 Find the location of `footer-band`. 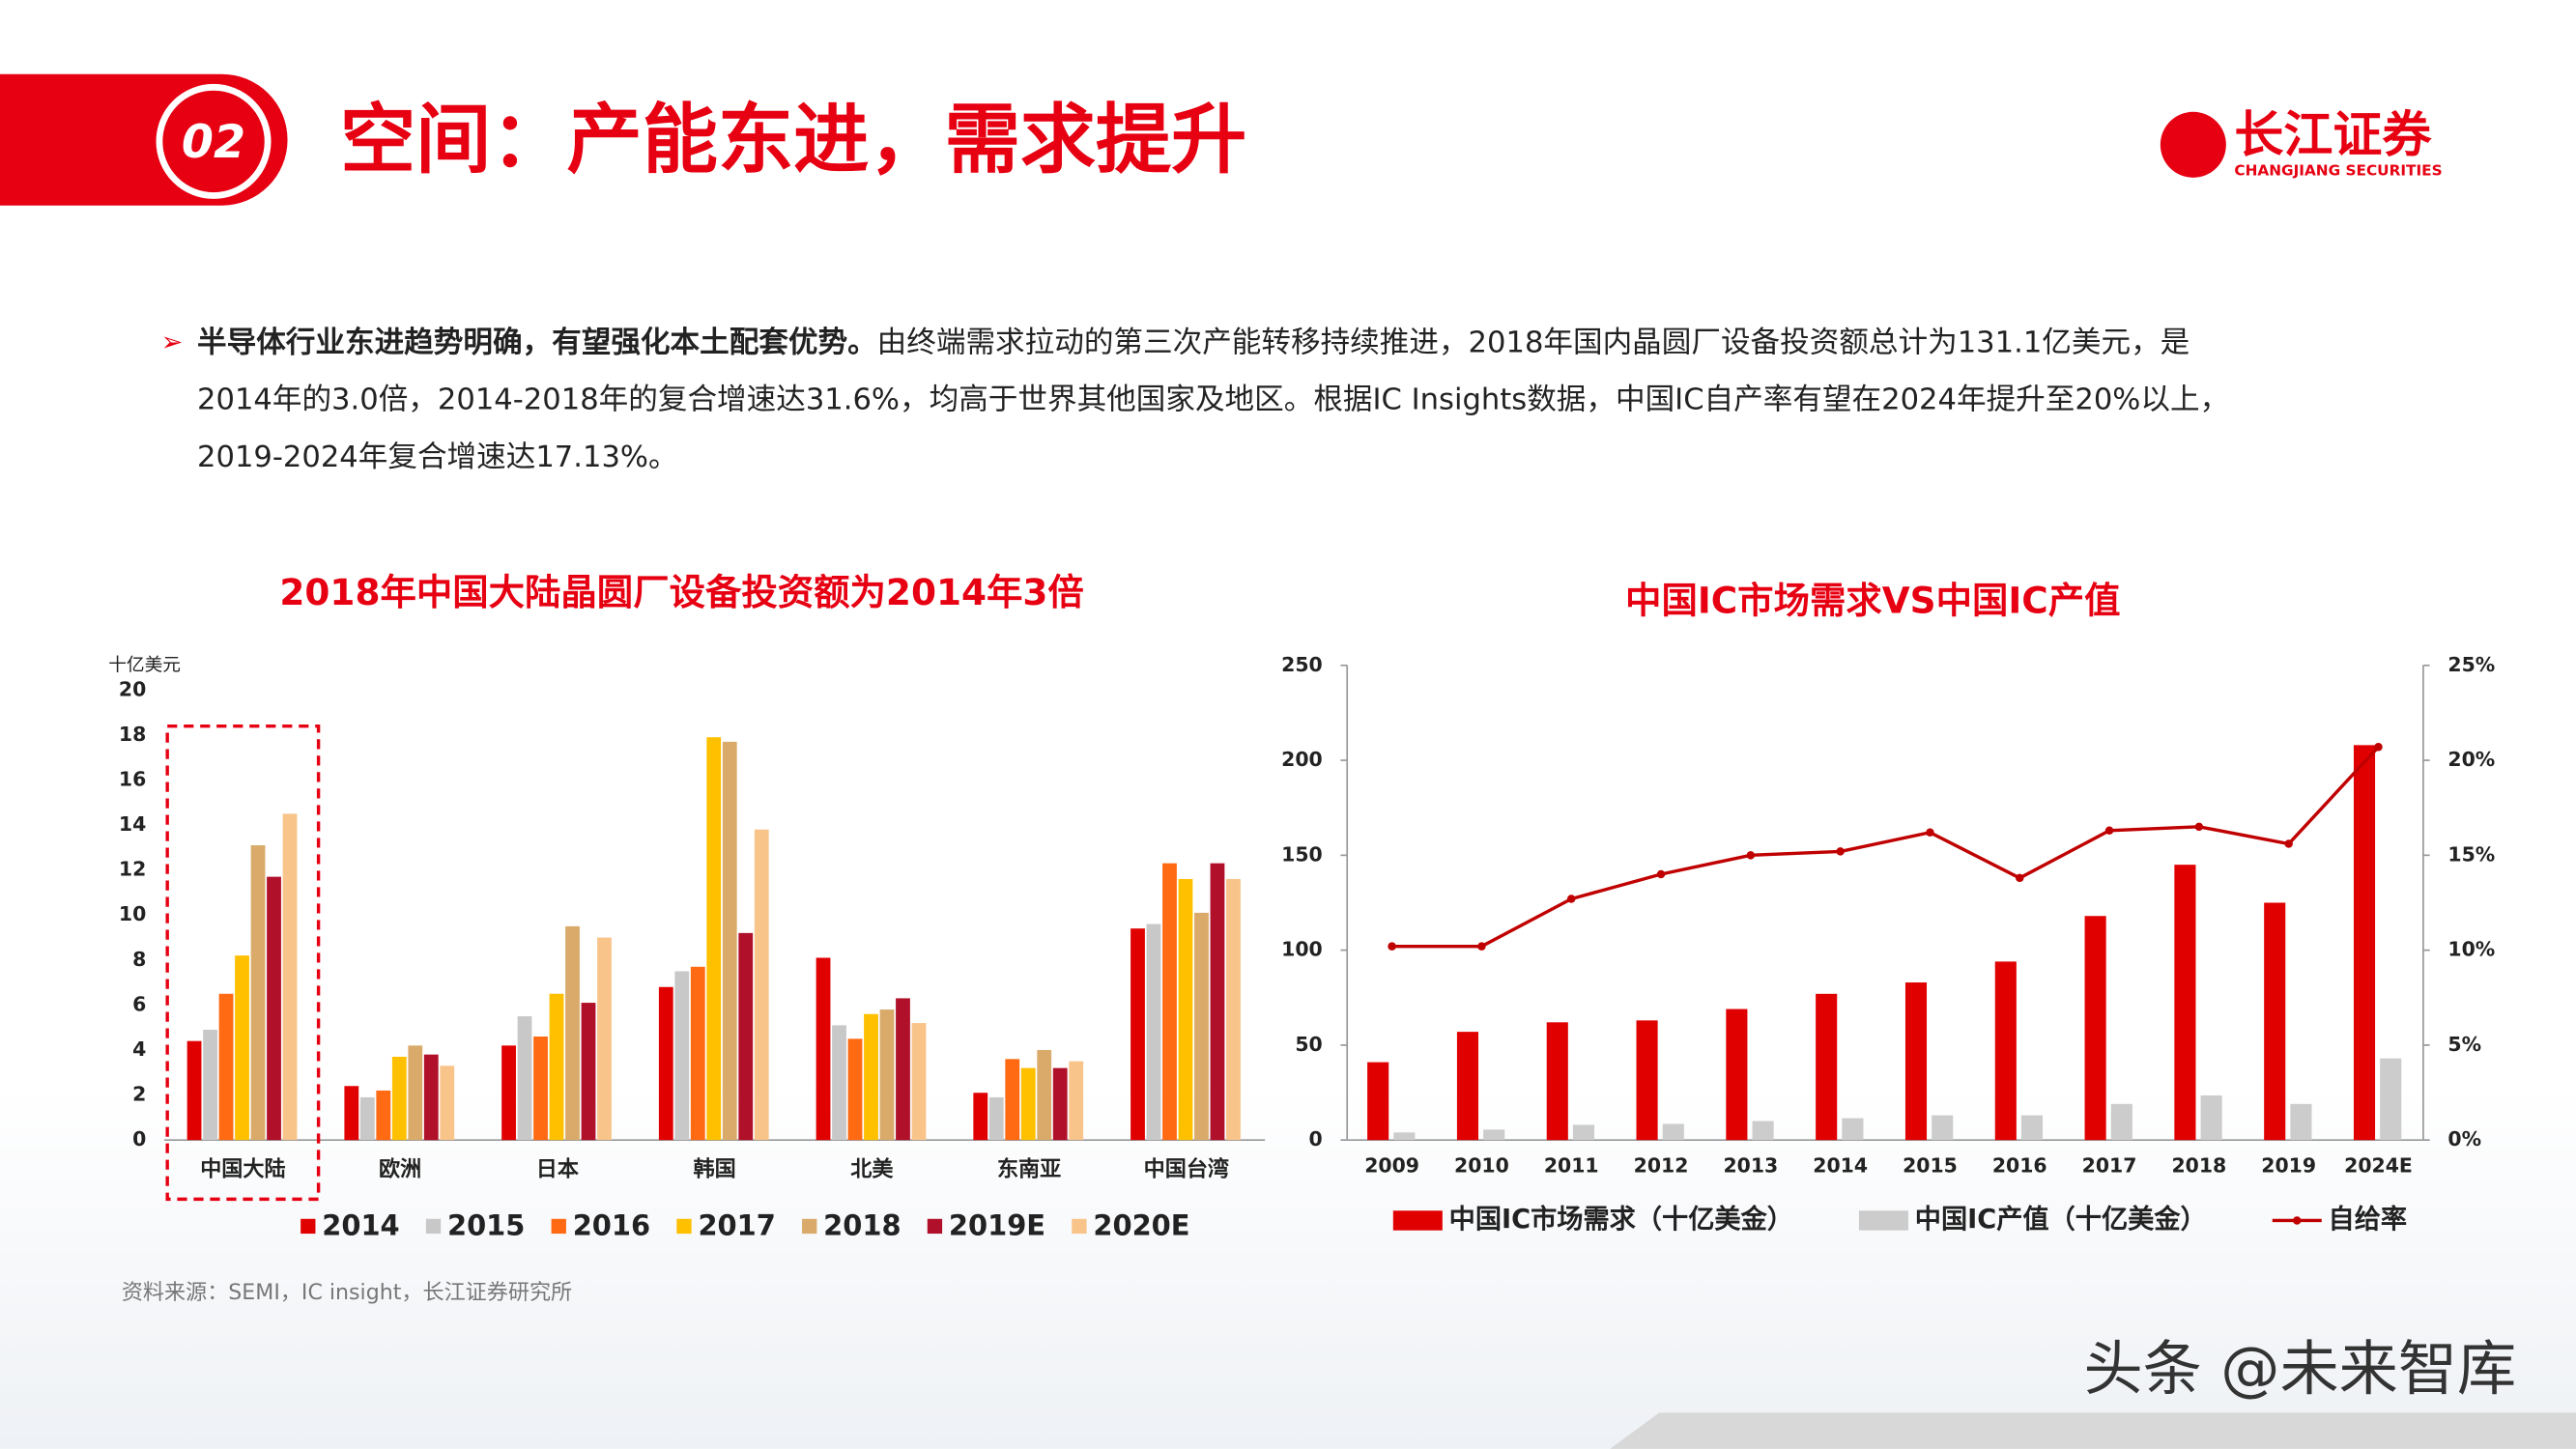

footer-band is located at coordinates (2093, 1430).